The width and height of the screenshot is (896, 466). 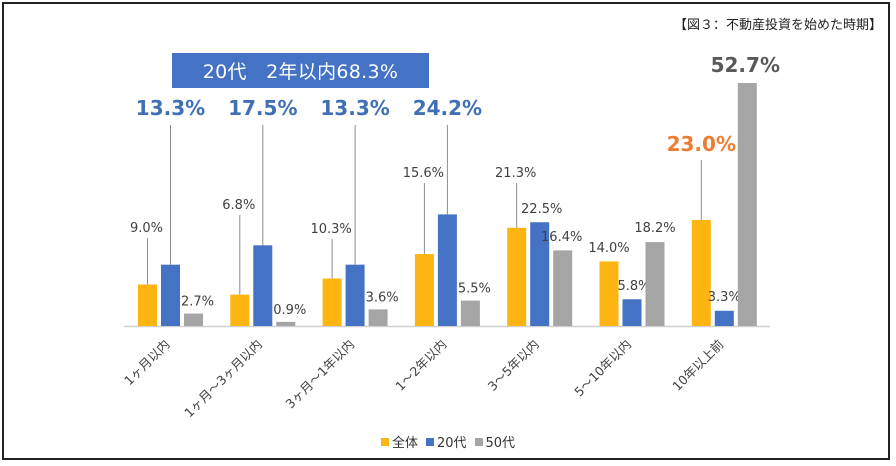 I want to click on legend-label: 50代, so click(x=500, y=443).